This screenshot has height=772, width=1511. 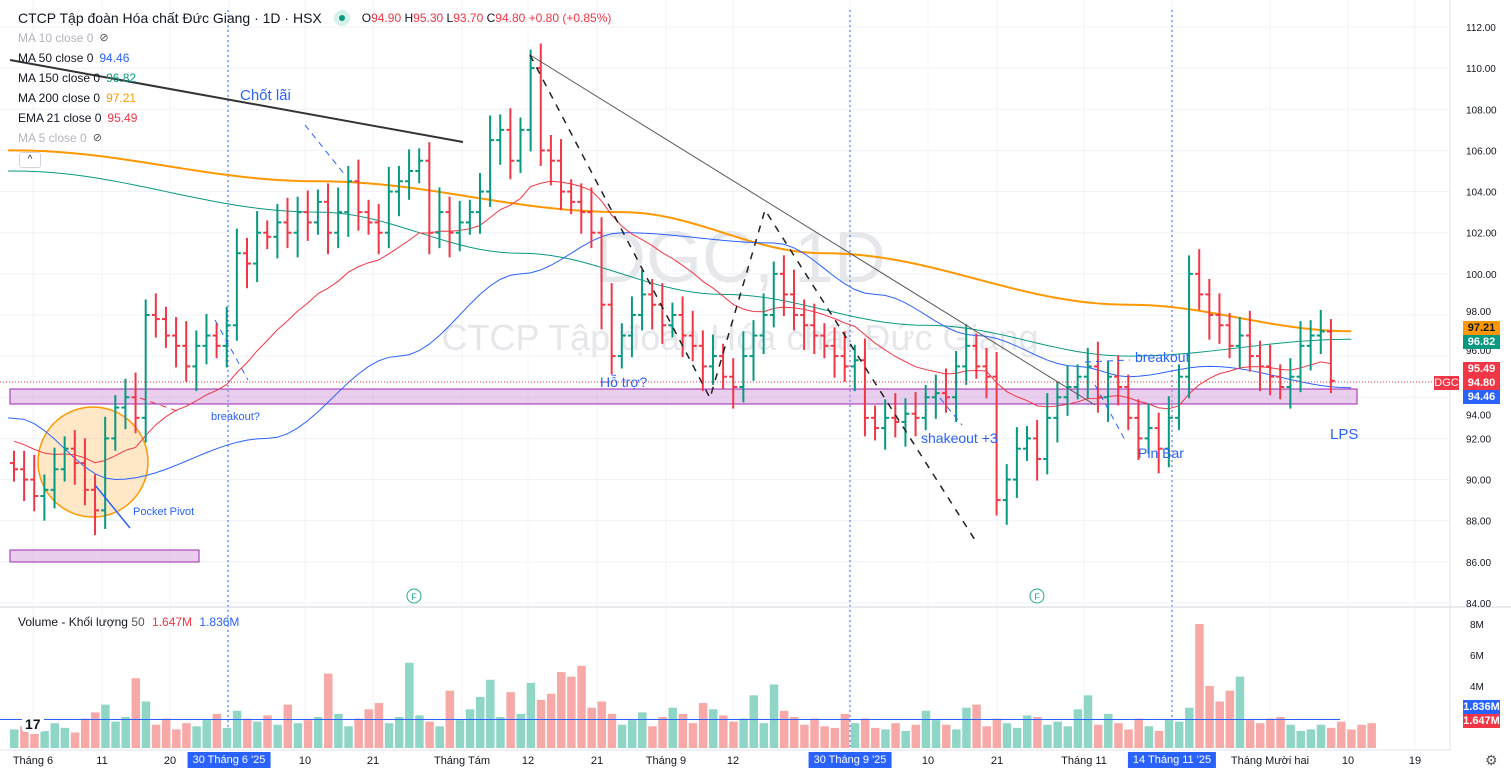 I want to click on indicator-5: MA 5 close 0 ⊘, so click(x=314, y=138).